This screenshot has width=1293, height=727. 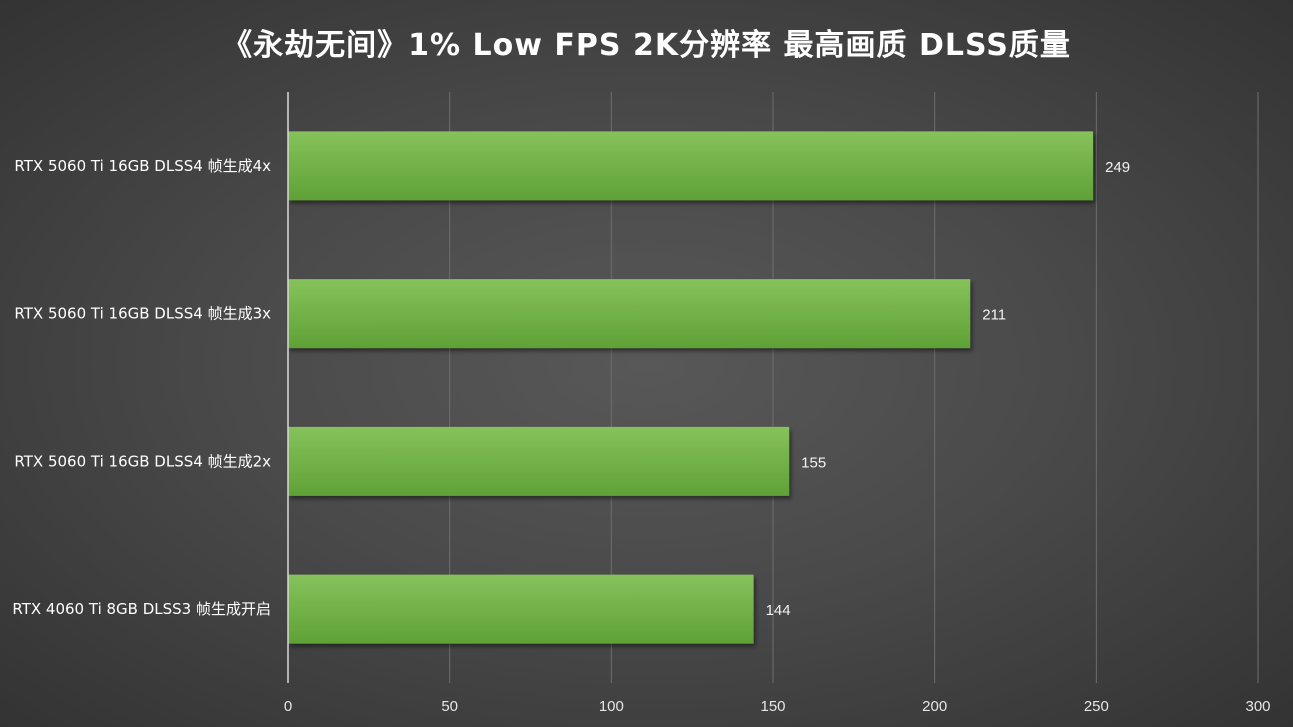 I want to click on data-label: 155, so click(x=813, y=462).